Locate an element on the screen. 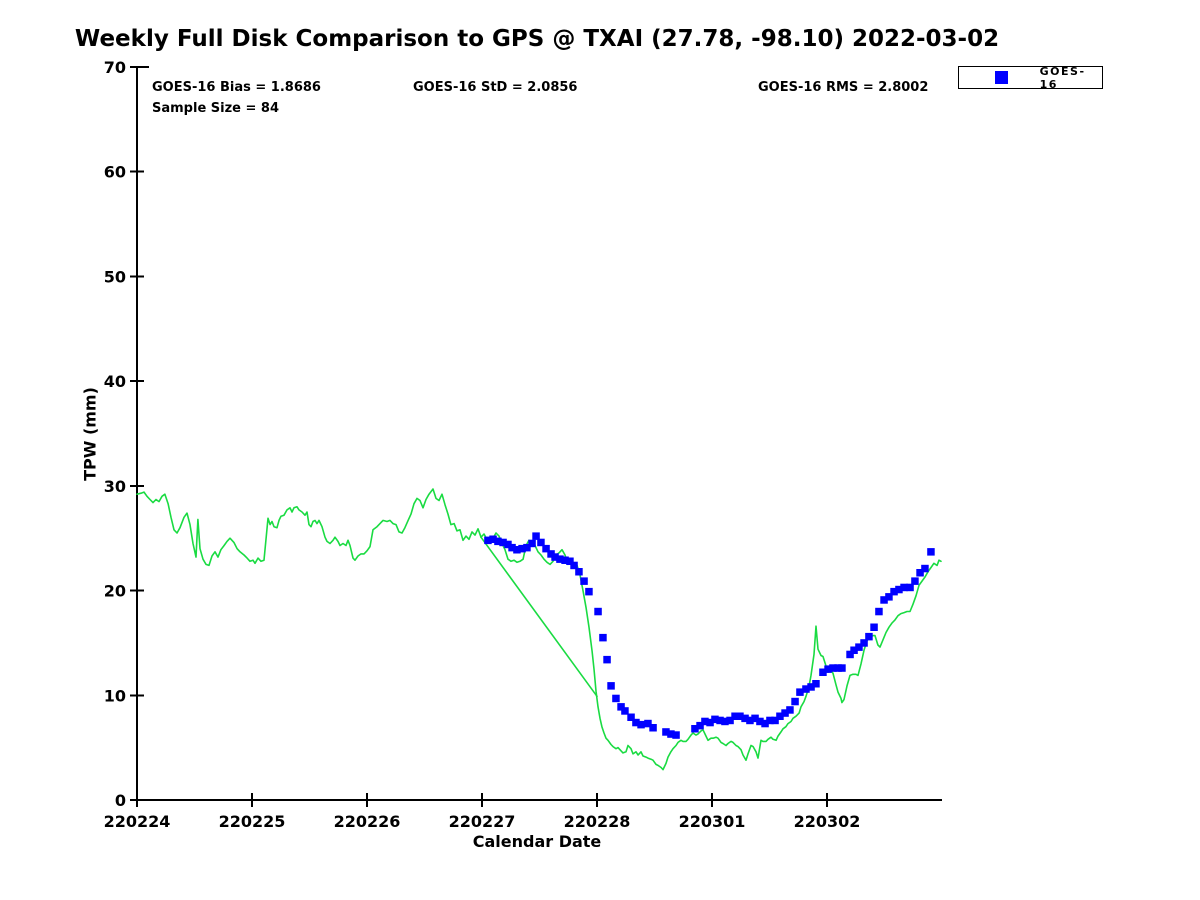 This screenshot has height=900, width=1200. stat-sample-size: Sample Size = 84 is located at coordinates (216, 108).